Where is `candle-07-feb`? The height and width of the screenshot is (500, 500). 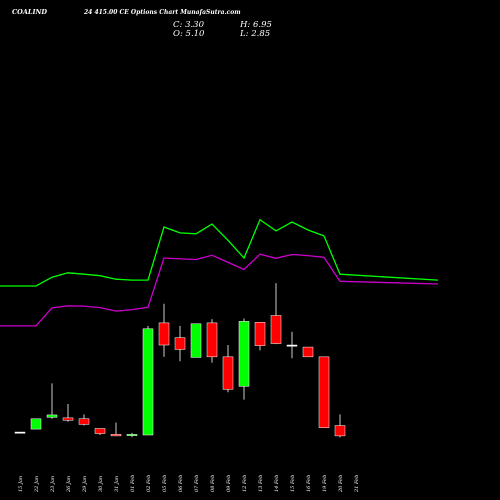 candle-07-feb is located at coordinates (196, 340).